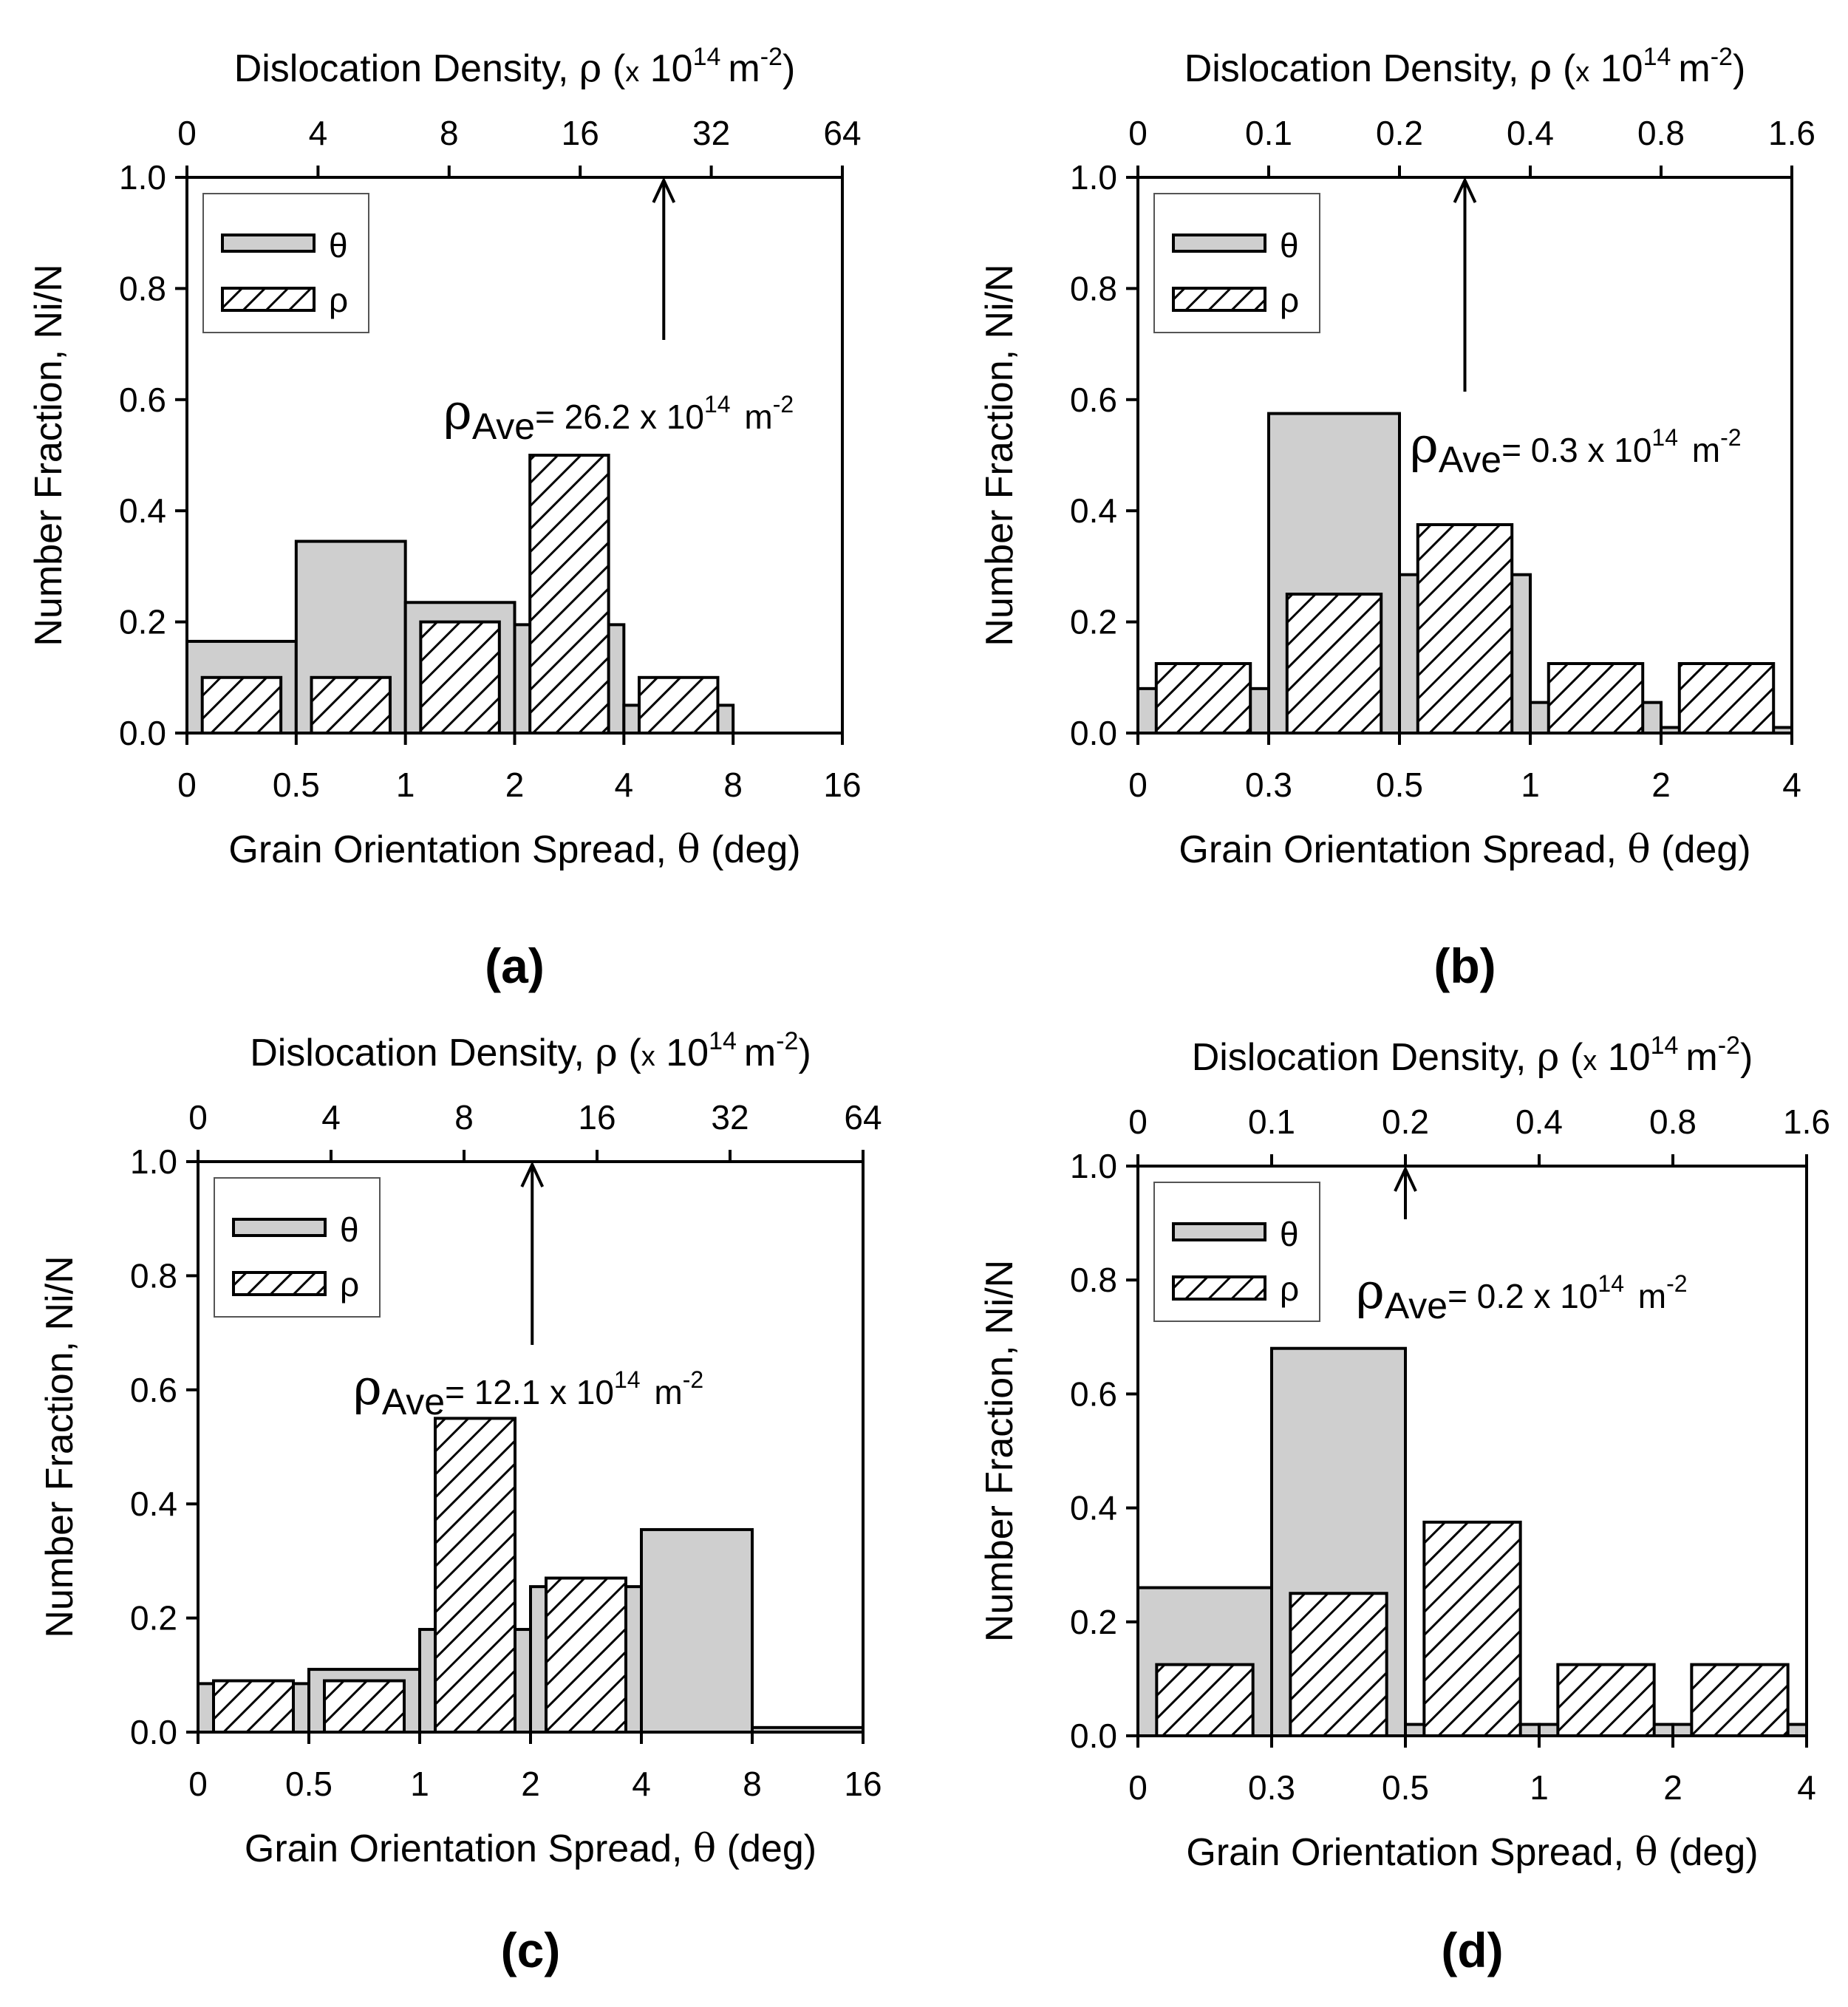 This screenshot has width=1848, height=2007. What do you see at coordinates (580, 133) in the screenshot?
I see `x2-tick-label: 16` at bounding box center [580, 133].